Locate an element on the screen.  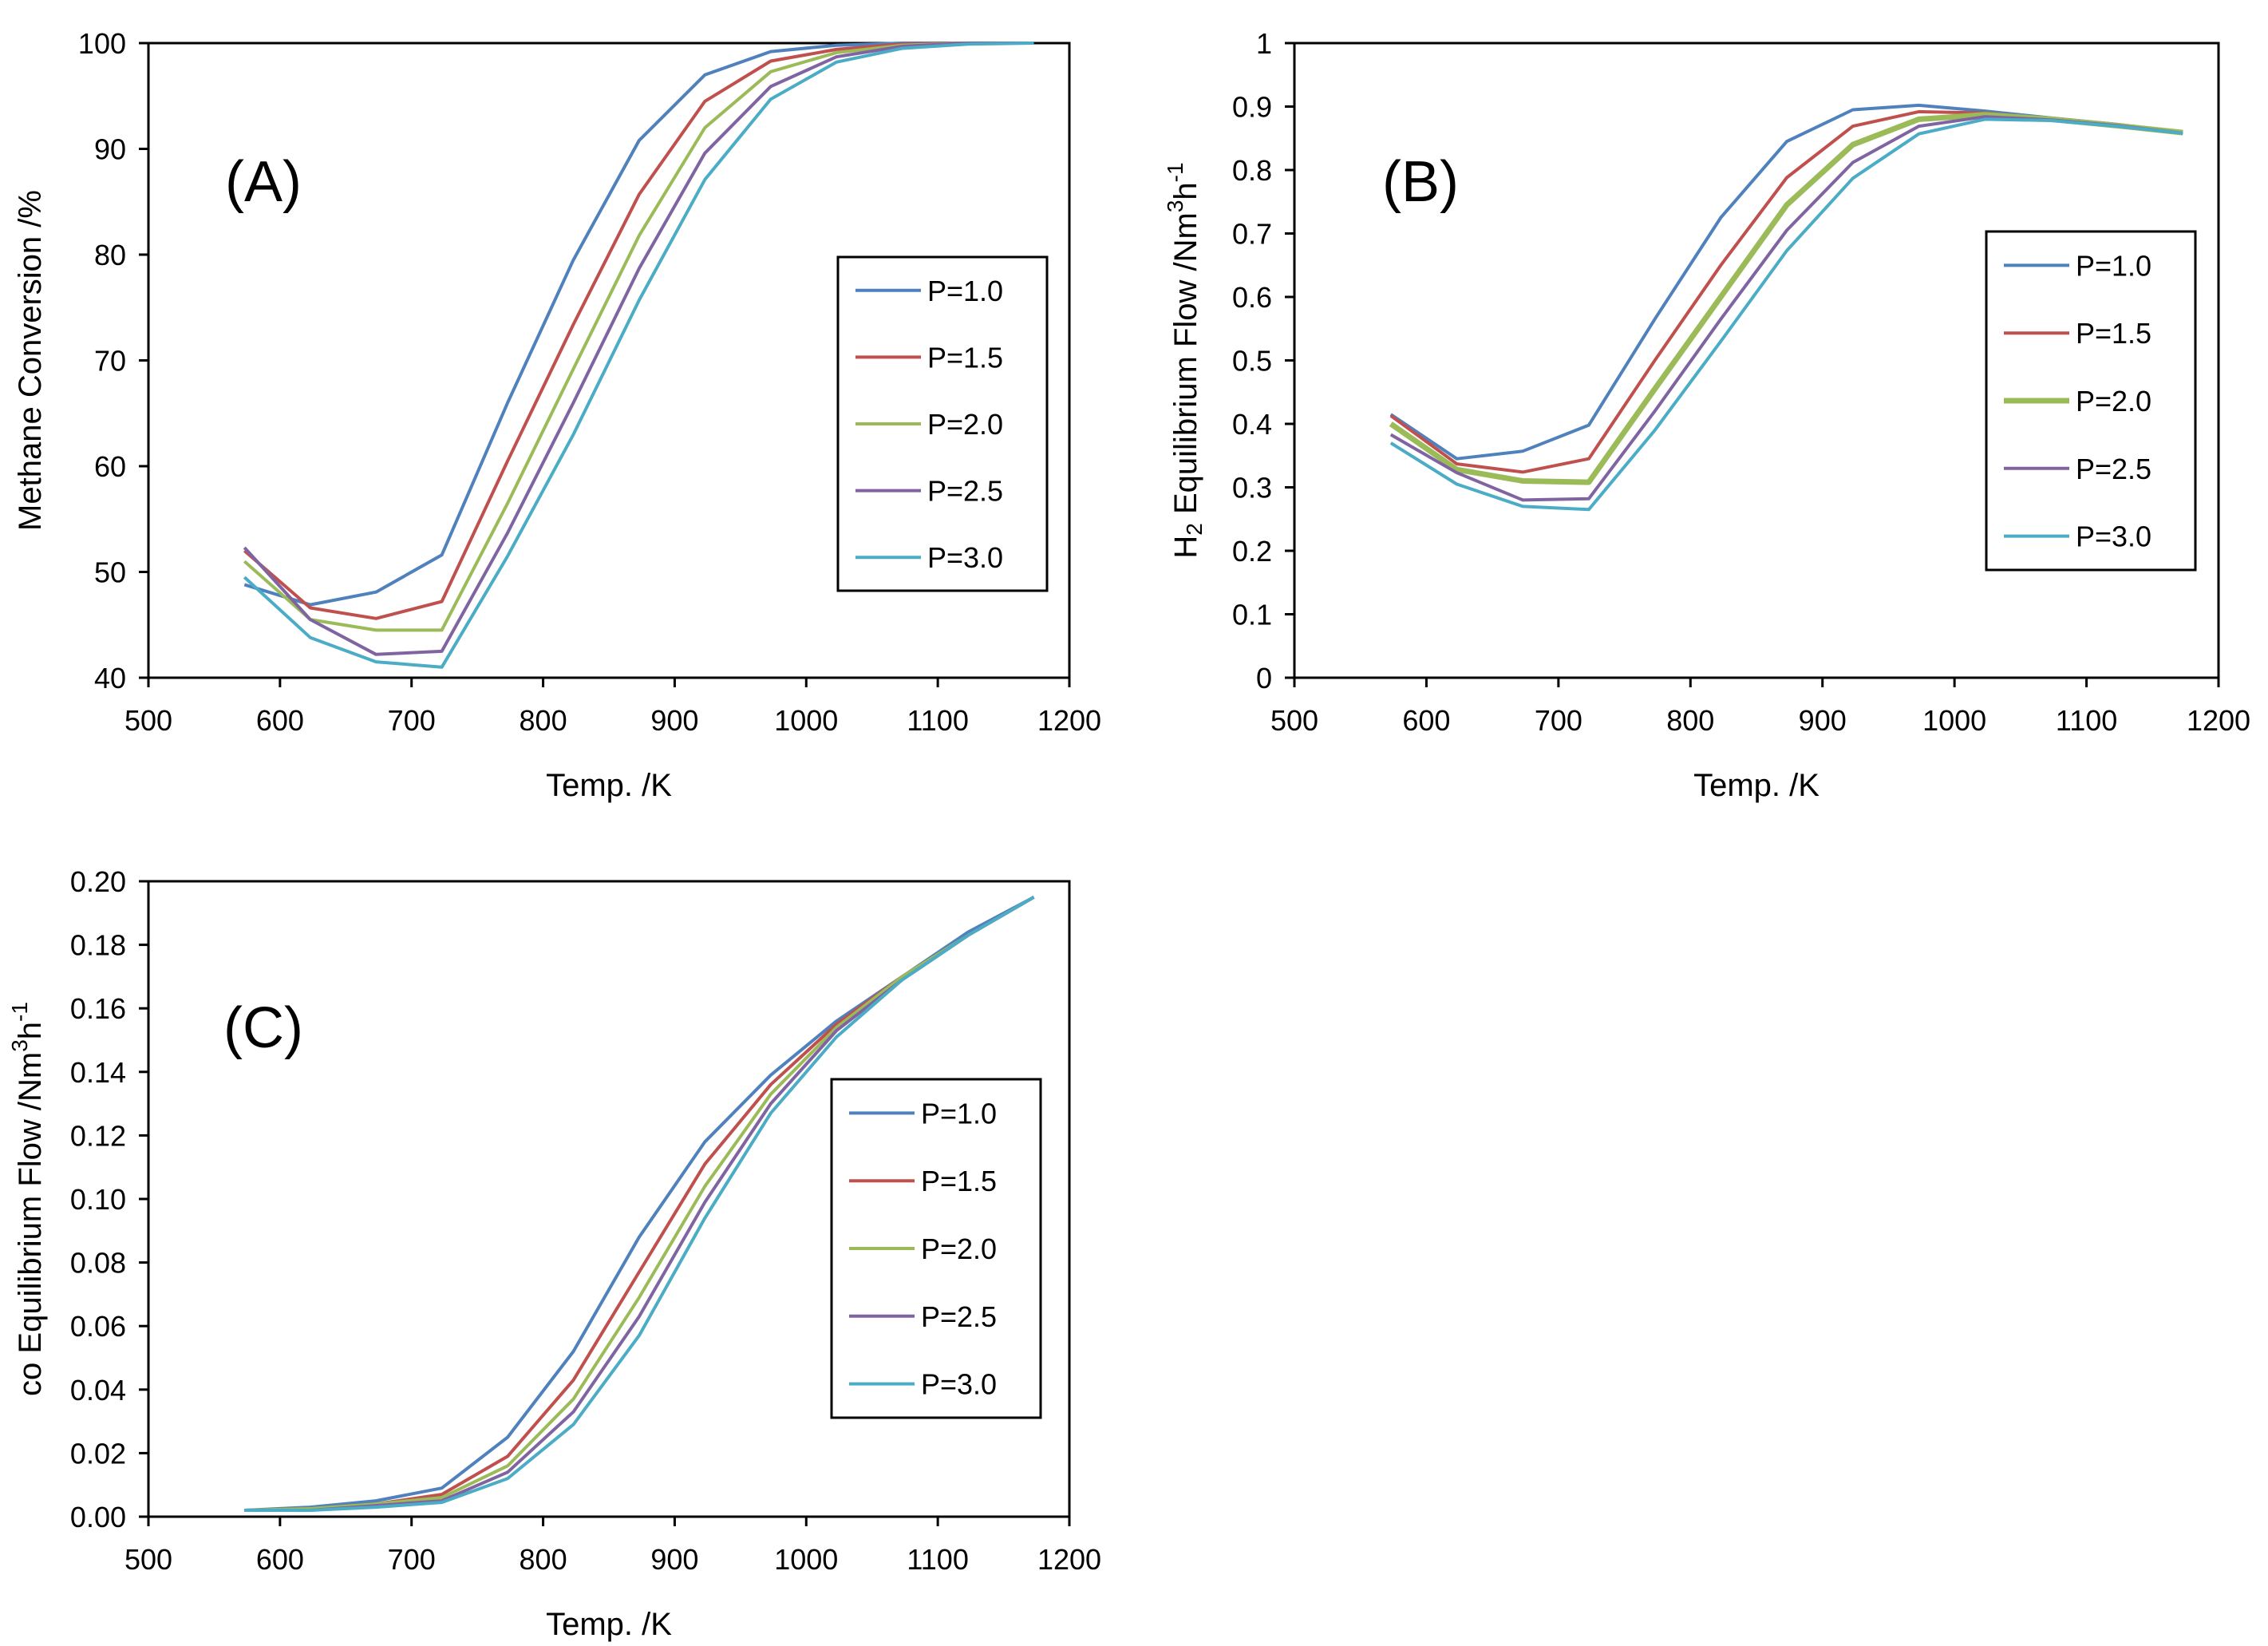
y-tick-label: 0.00 is located at coordinates (98, 1517).